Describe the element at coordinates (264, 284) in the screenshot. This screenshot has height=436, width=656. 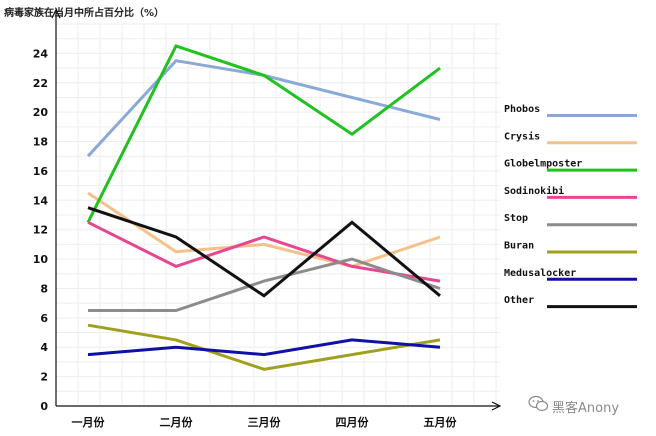
I see `series-line-stop` at that location.